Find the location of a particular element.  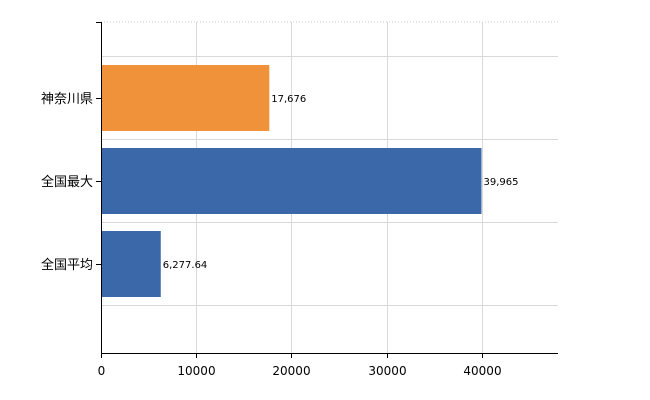

data-label: 6,277.64 is located at coordinates (185, 265).